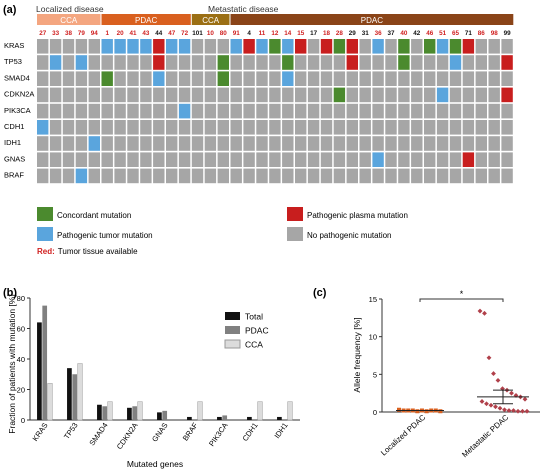 The width and height of the screenshot is (550, 472). Describe the element at coordinates (301, 33) in the screenshot. I see `patient-id: 15` at that location.